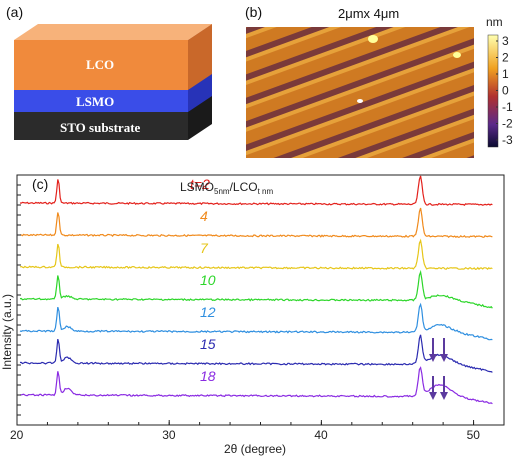 The width and height of the screenshot is (520, 459). I want to click on curve-label: 18, so click(208, 376).